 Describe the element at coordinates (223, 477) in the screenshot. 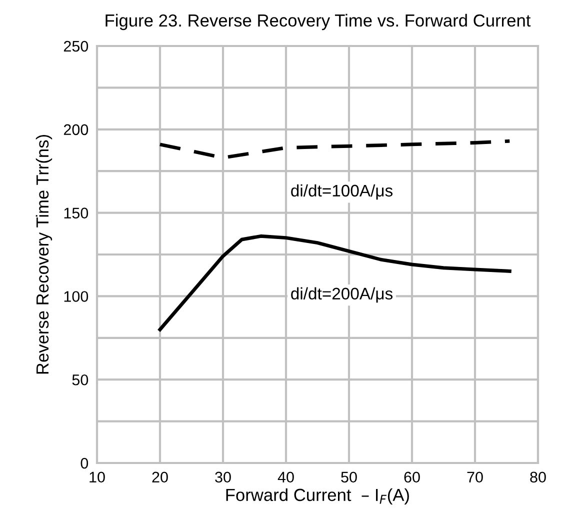

I see `x-tick-label: 30` at that location.